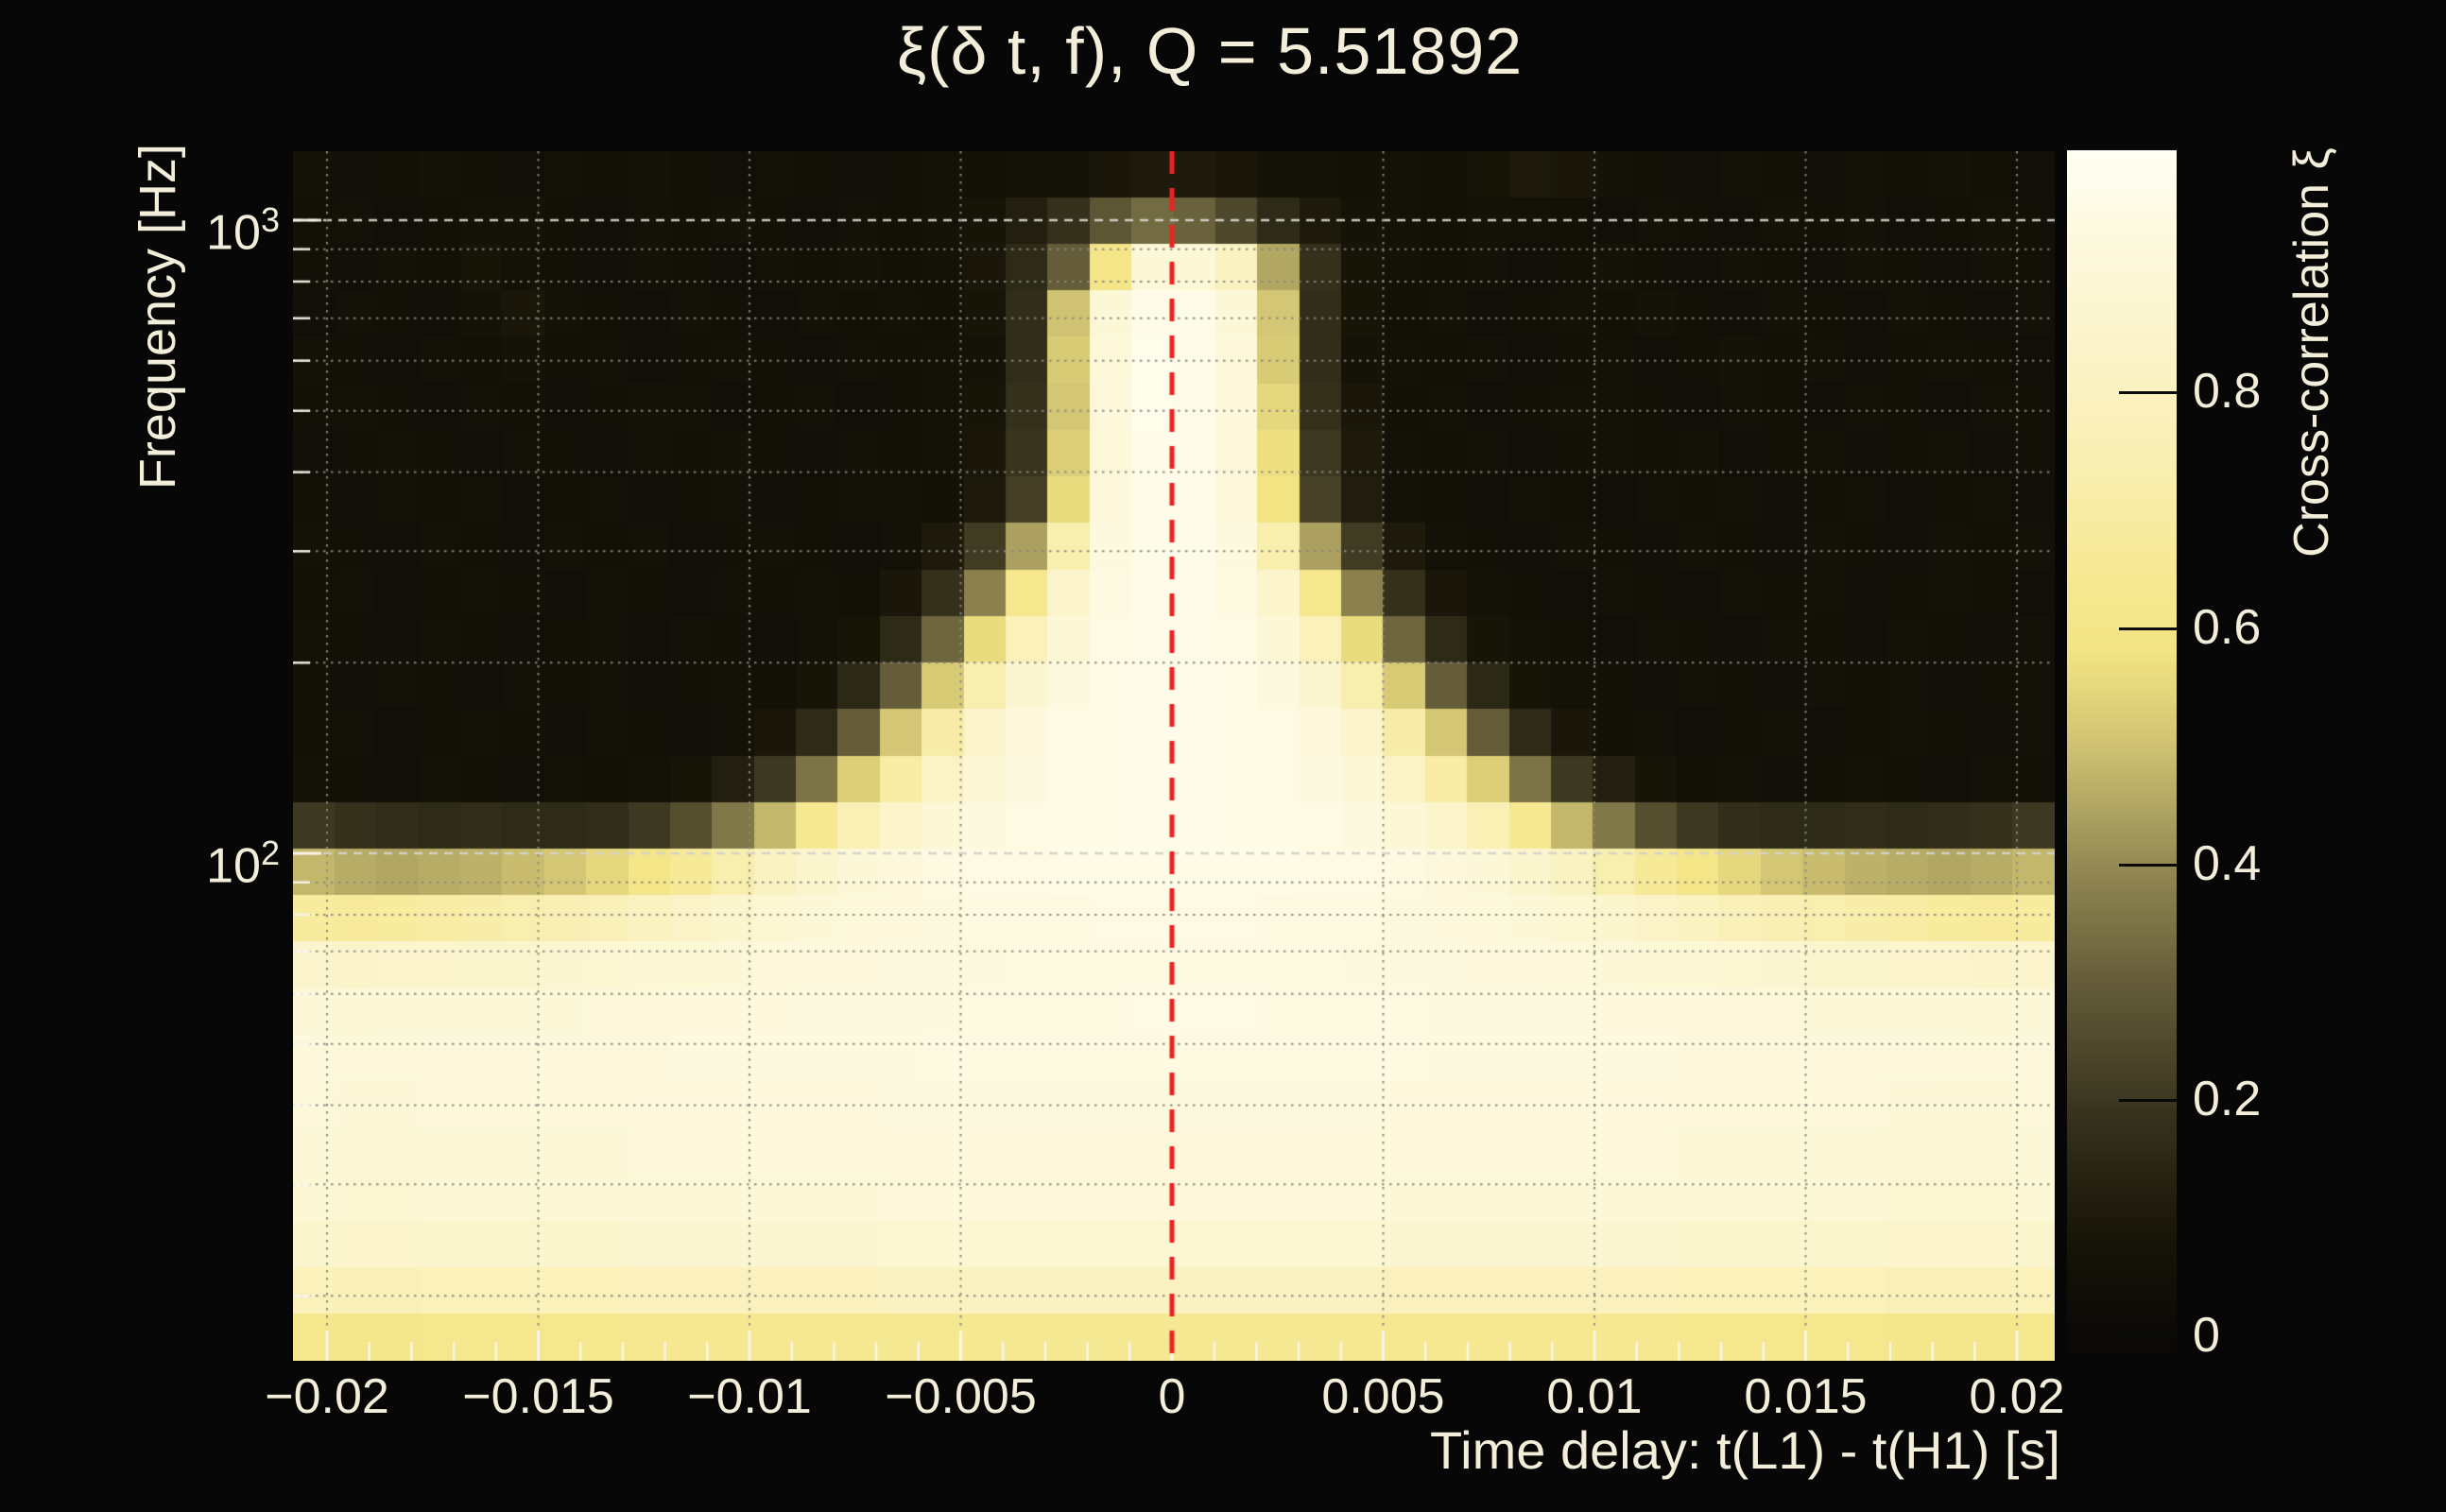 Image resolution: width=2446 pixels, height=1512 pixels. What do you see at coordinates (157, 316) in the screenshot?
I see `y-axis-title: Frequency [Hz]` at bounding box center [157, 316].